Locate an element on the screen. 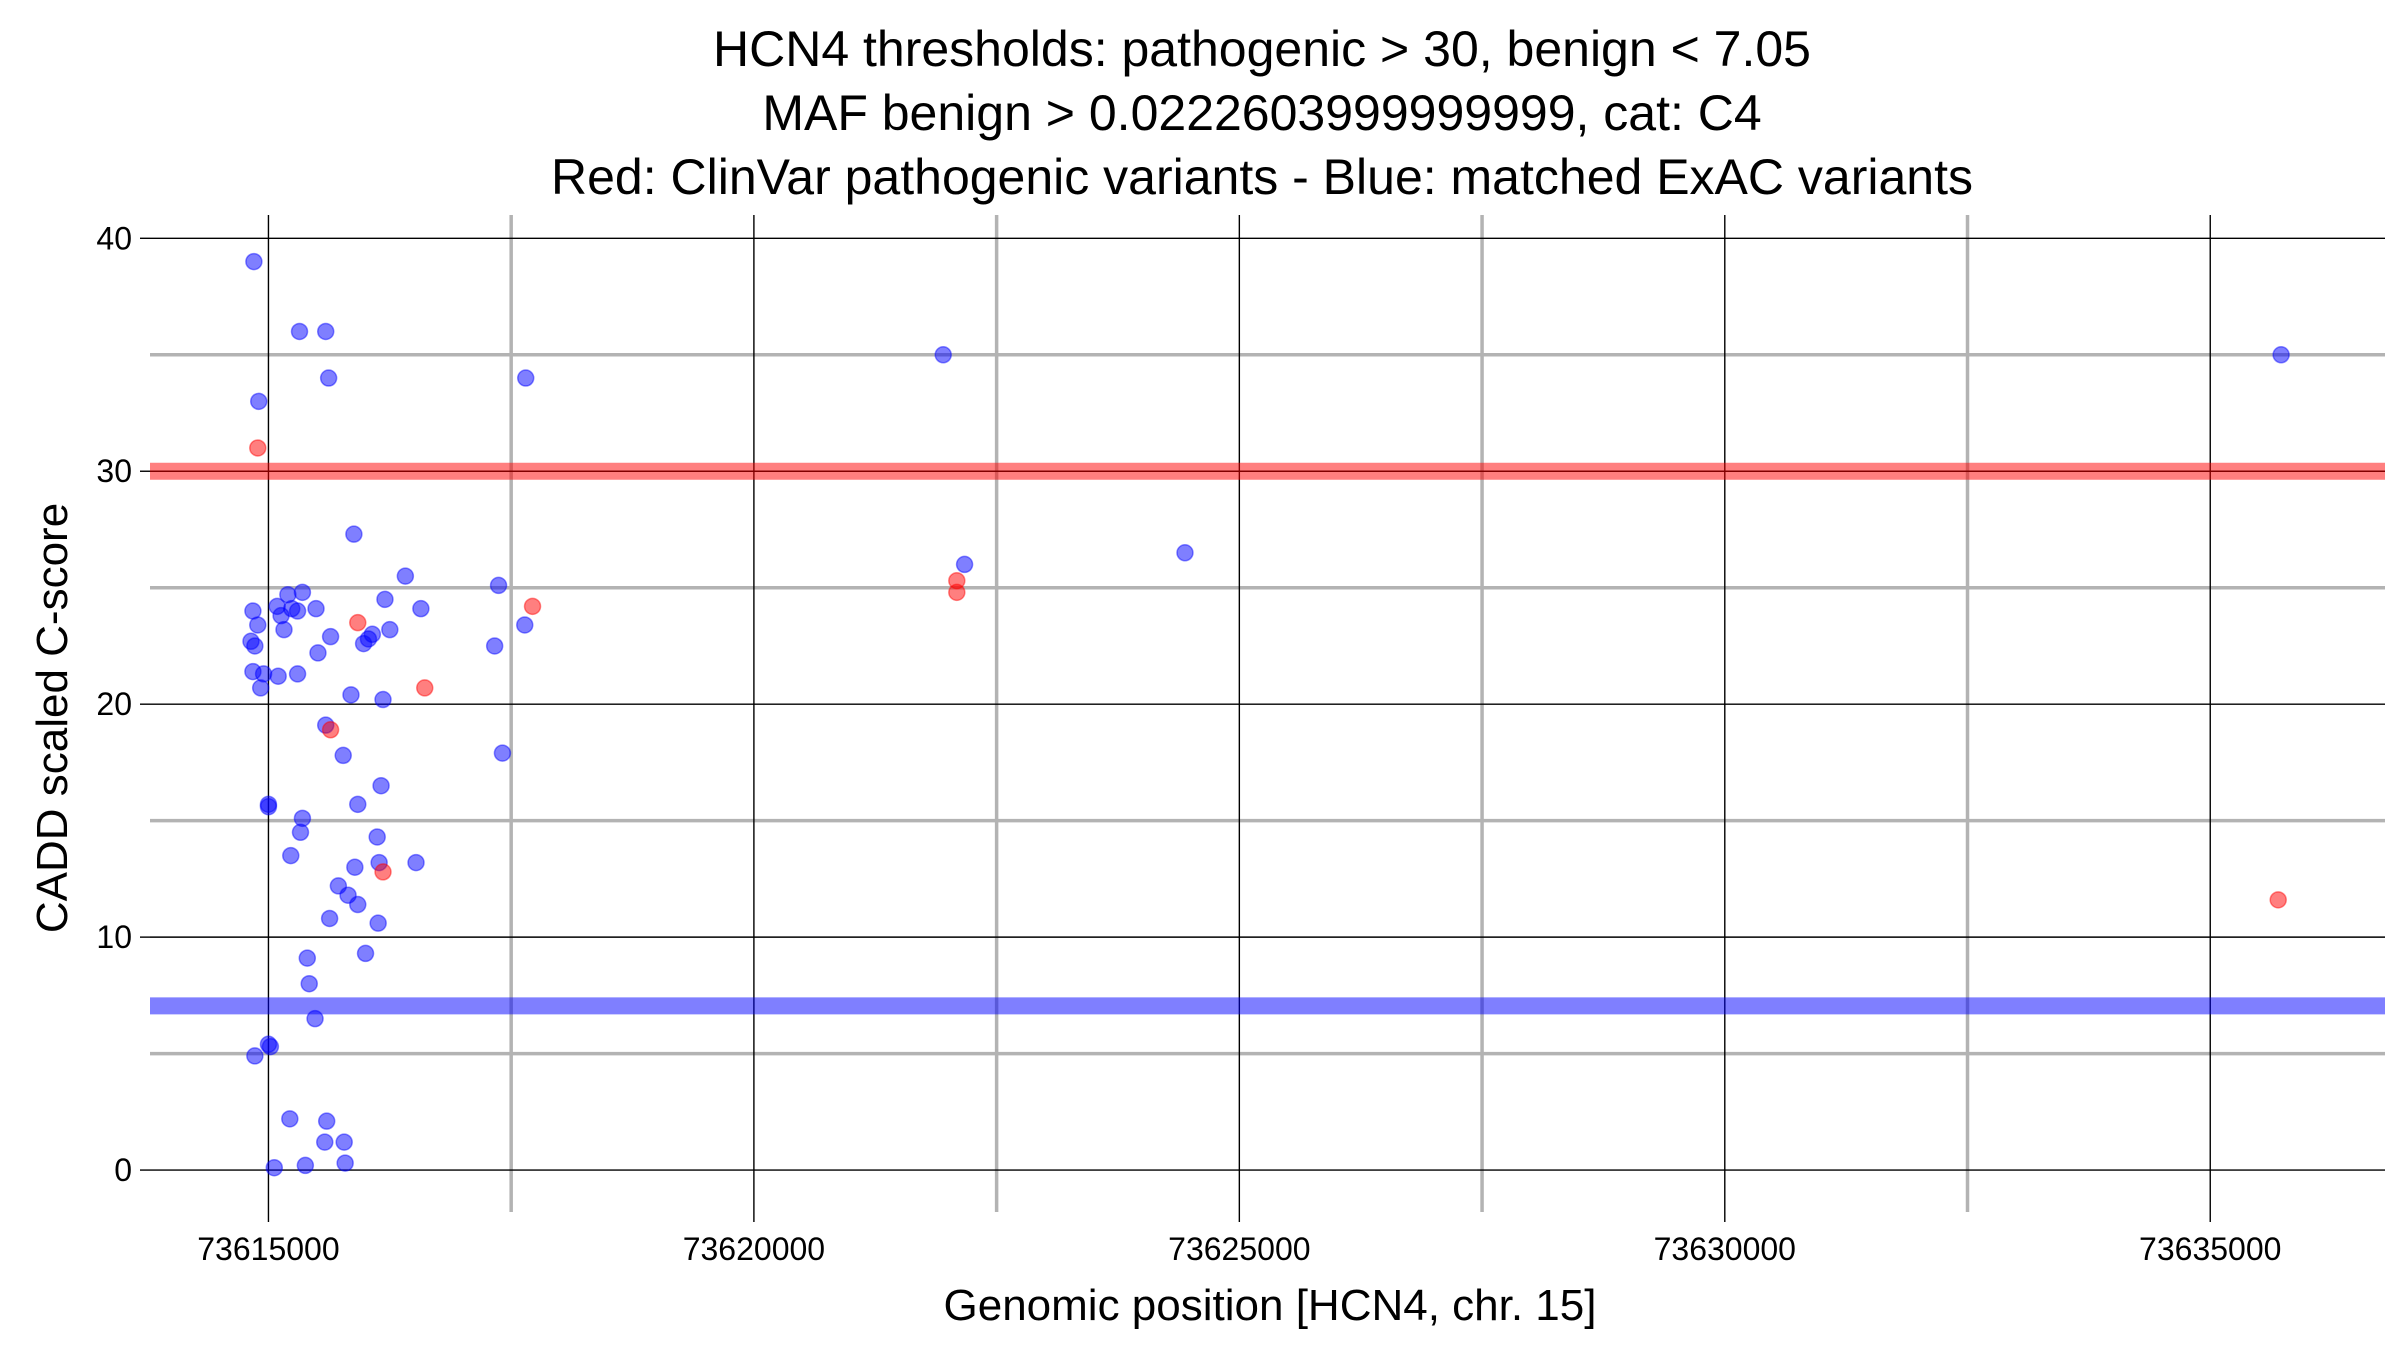  x-tick-label: 73630000 is located at coordinates (1725, 1249).